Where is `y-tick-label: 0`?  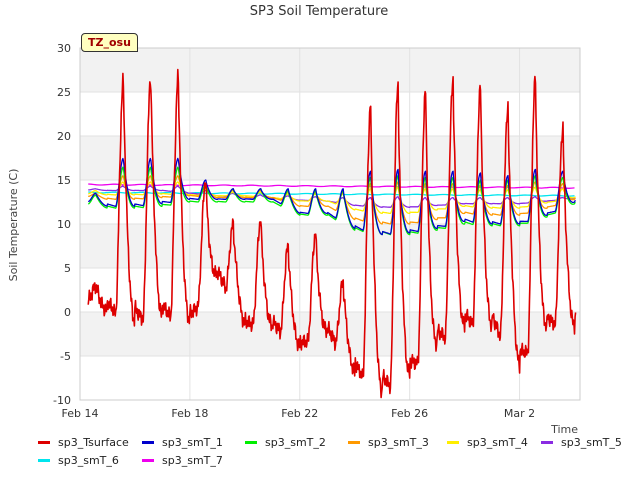 y-tick-label: 0 is located at coordinates (67, 312).